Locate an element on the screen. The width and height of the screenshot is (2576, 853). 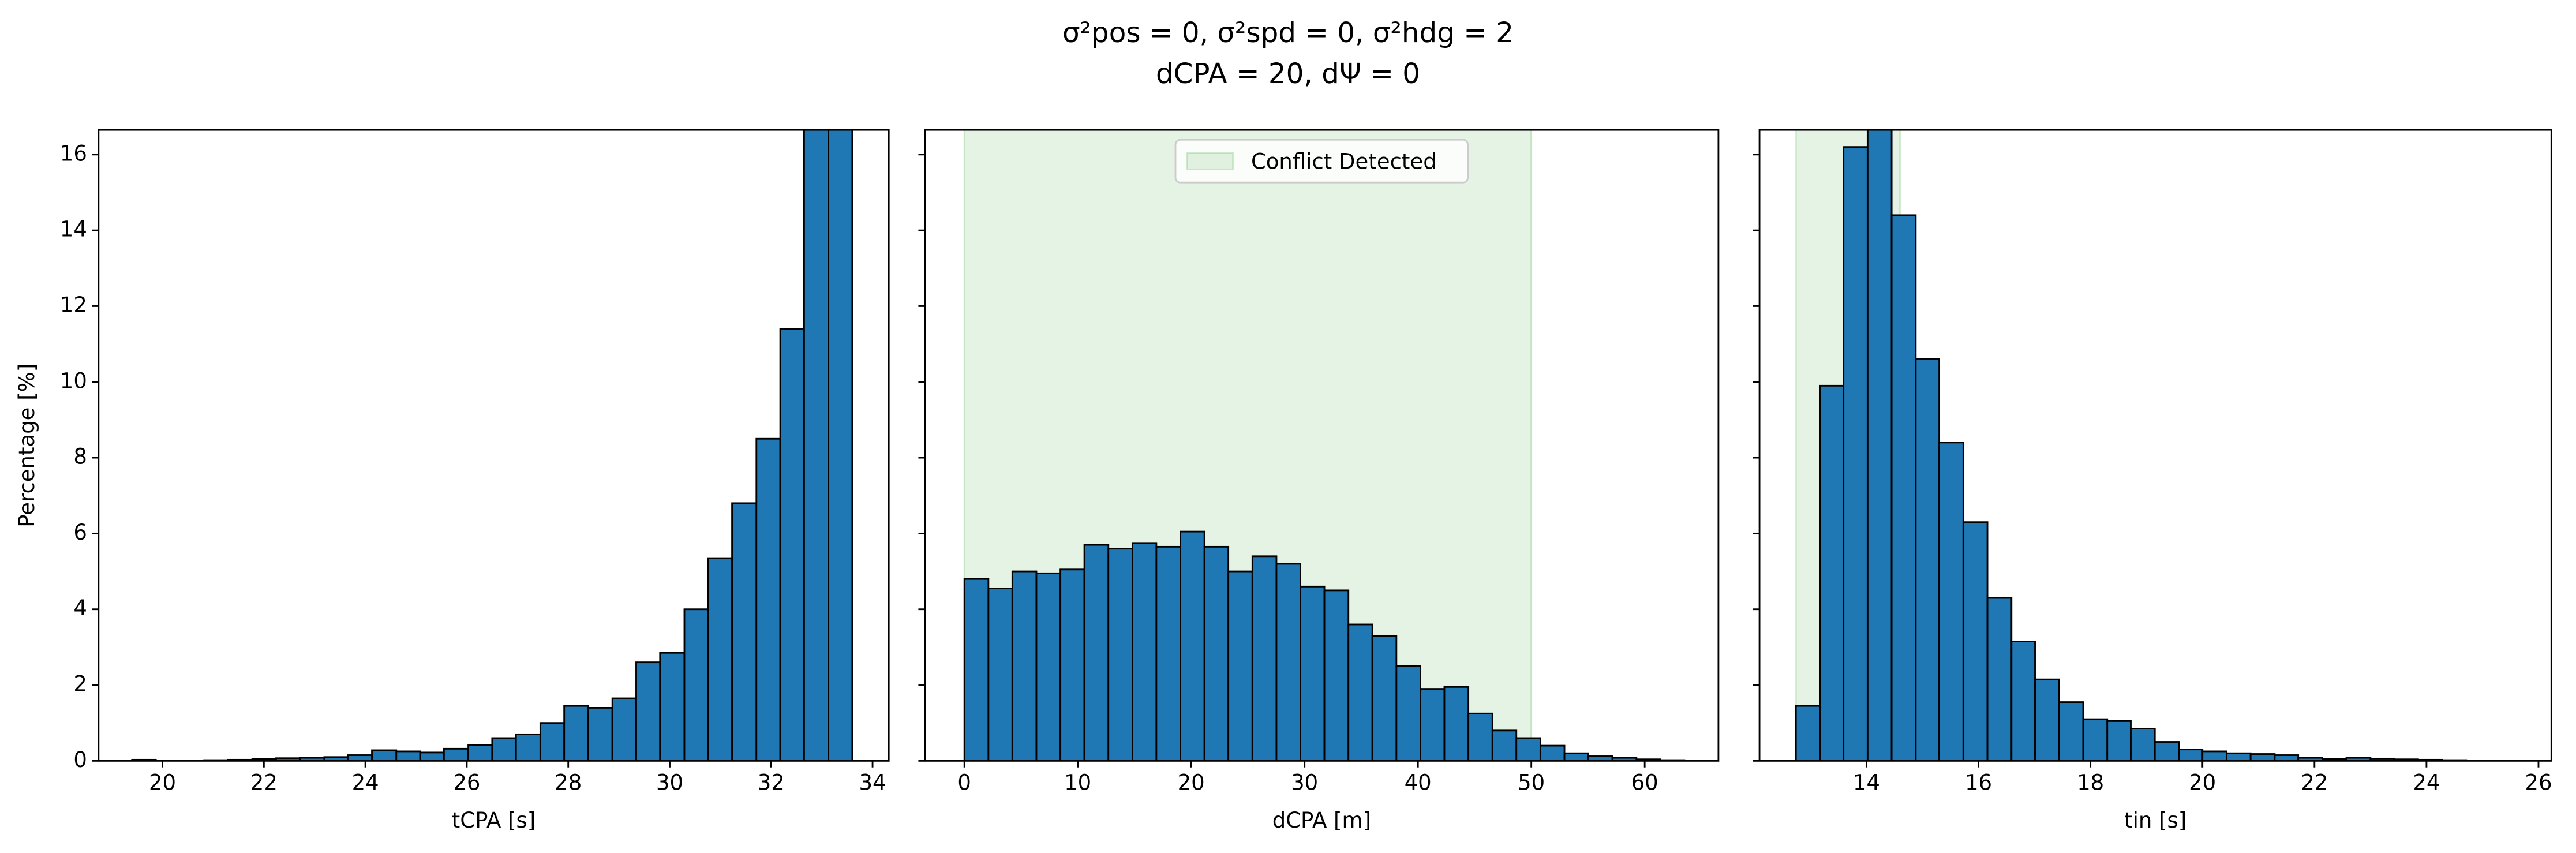
y-tick-label: 10 is located at coordinates (73, 380).